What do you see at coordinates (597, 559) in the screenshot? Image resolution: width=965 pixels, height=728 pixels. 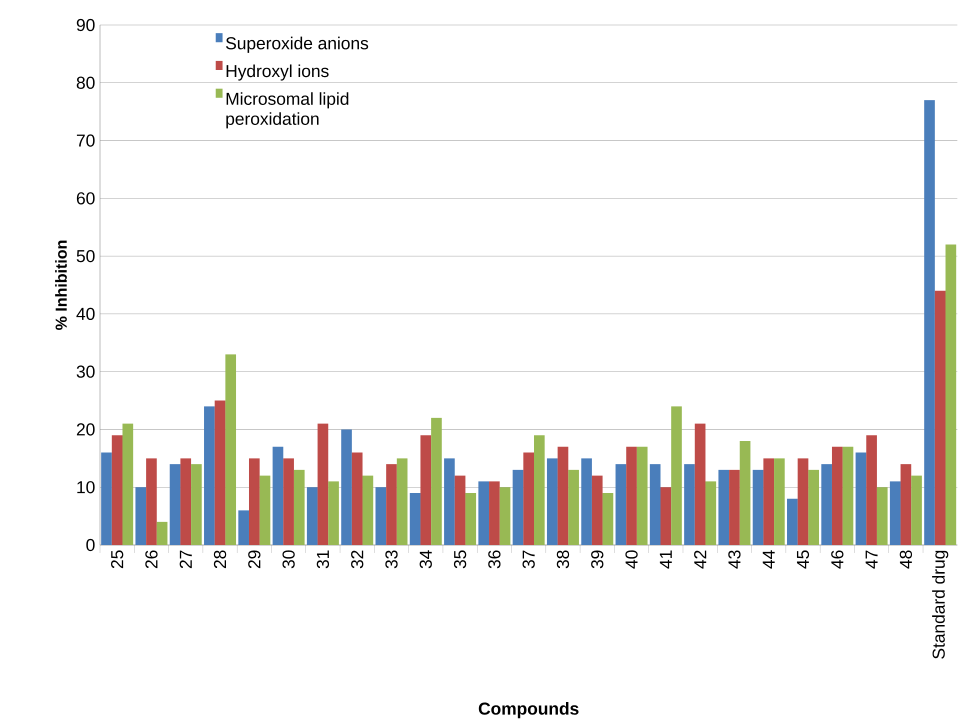 I see `x-tick-label: 39` at bounding box center [597, 559].